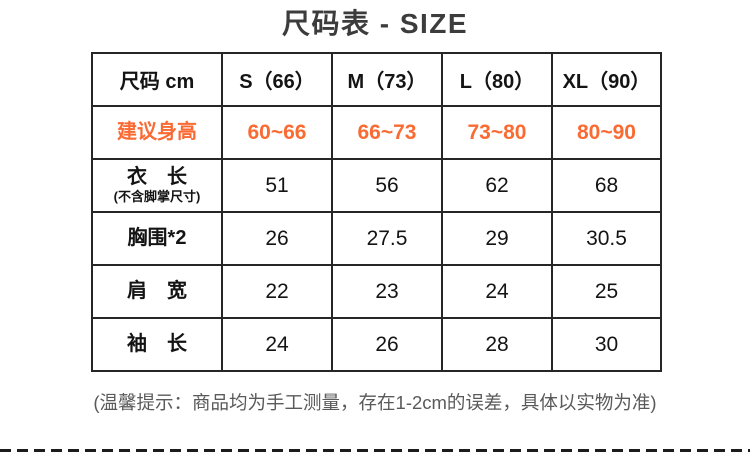  I want to click on table-cell: 73~80, so click(497, 132).